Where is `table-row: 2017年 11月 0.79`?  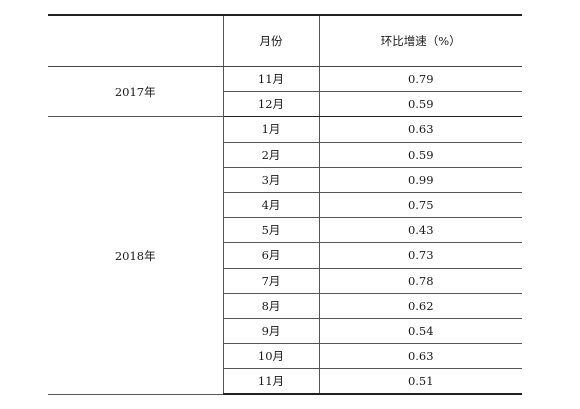 table-row: 2017年 11月 0.79 is located at coordinates (285, 92).